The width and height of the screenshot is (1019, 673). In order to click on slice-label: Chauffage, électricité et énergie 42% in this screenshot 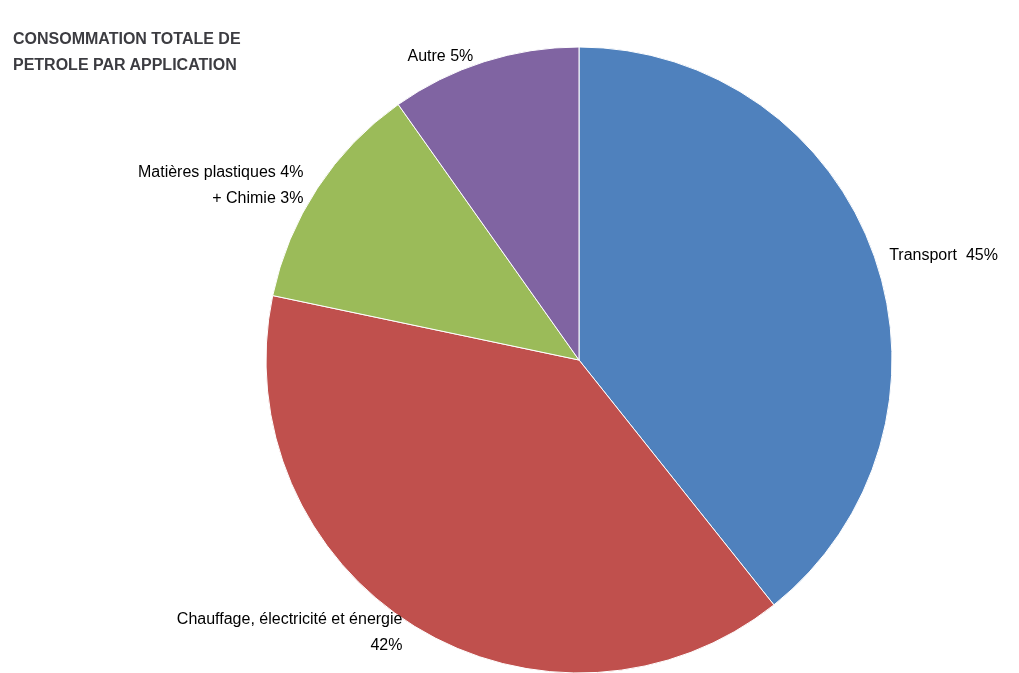, I will do `click(289, 631)`.